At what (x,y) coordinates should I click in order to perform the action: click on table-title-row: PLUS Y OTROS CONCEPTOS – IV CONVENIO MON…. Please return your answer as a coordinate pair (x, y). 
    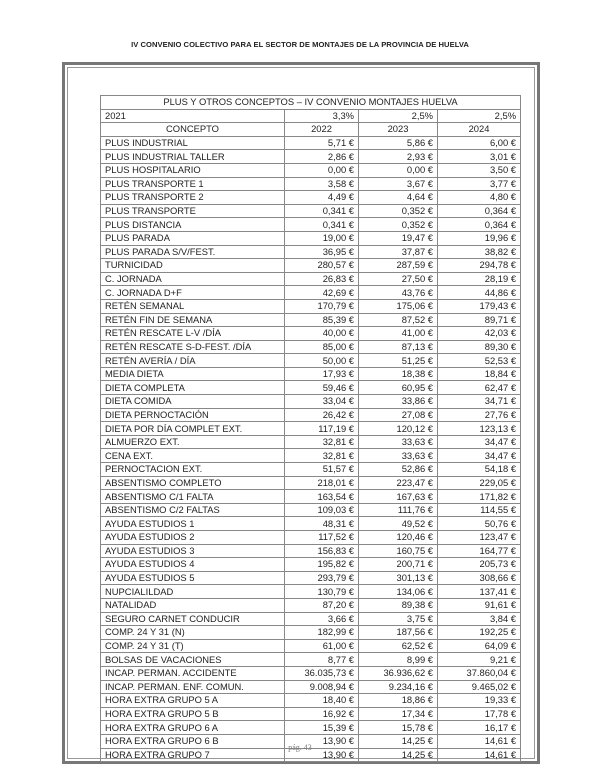
    Looking at the image, I should click on (310, 102).